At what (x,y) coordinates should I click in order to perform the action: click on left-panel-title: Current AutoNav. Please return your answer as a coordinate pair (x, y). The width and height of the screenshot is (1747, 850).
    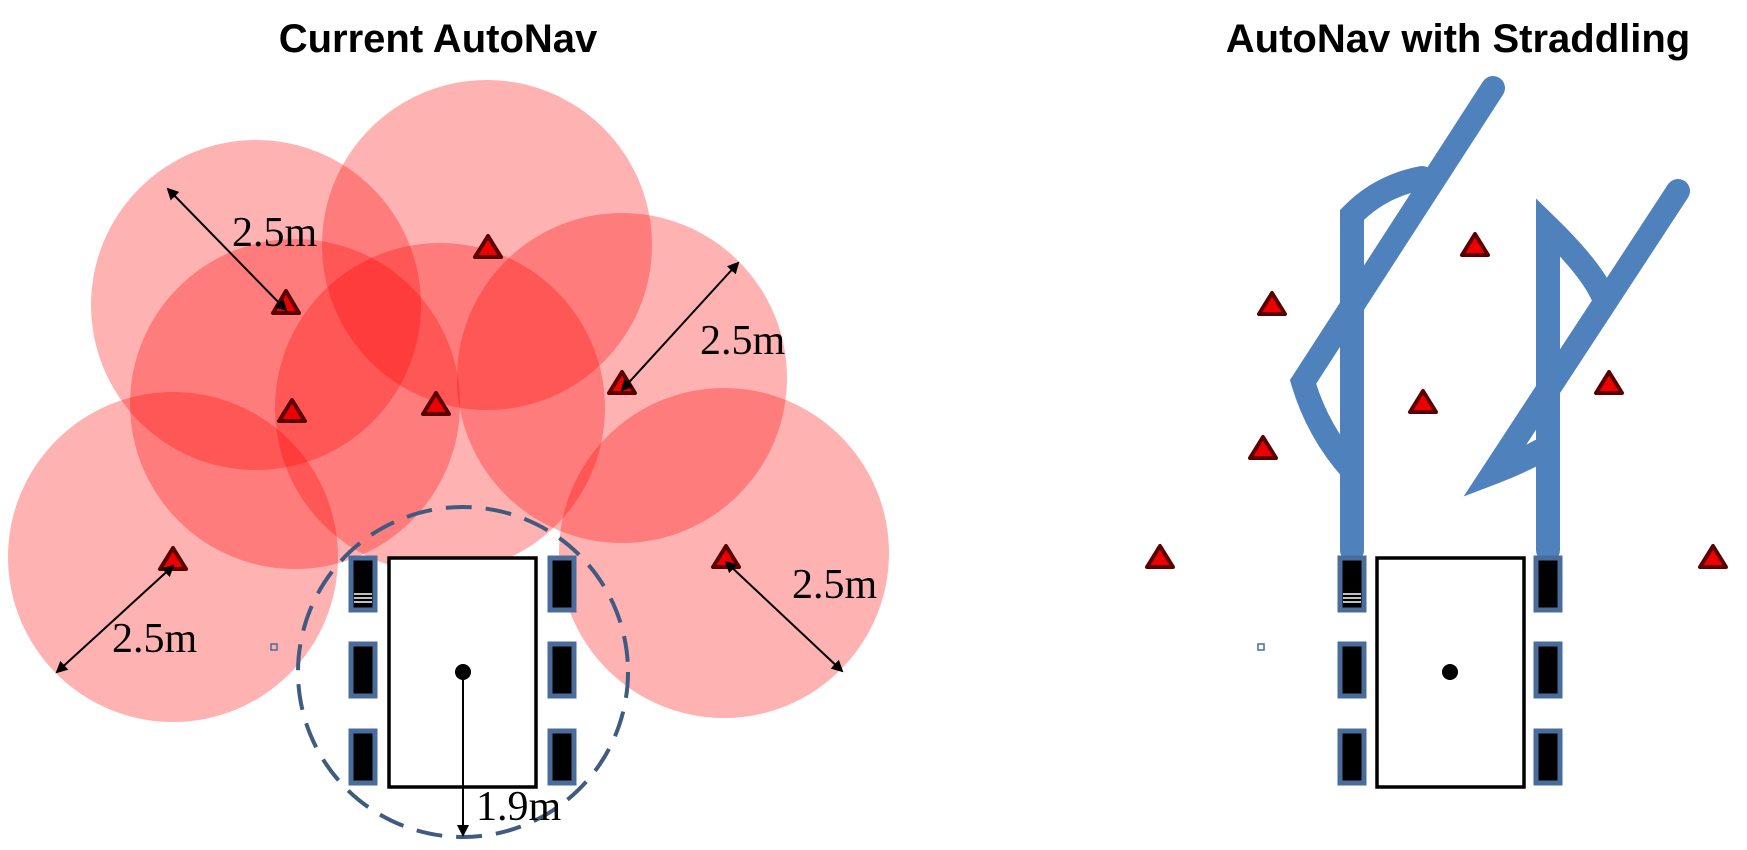
    Looking at the image, I should click on (438, 39).